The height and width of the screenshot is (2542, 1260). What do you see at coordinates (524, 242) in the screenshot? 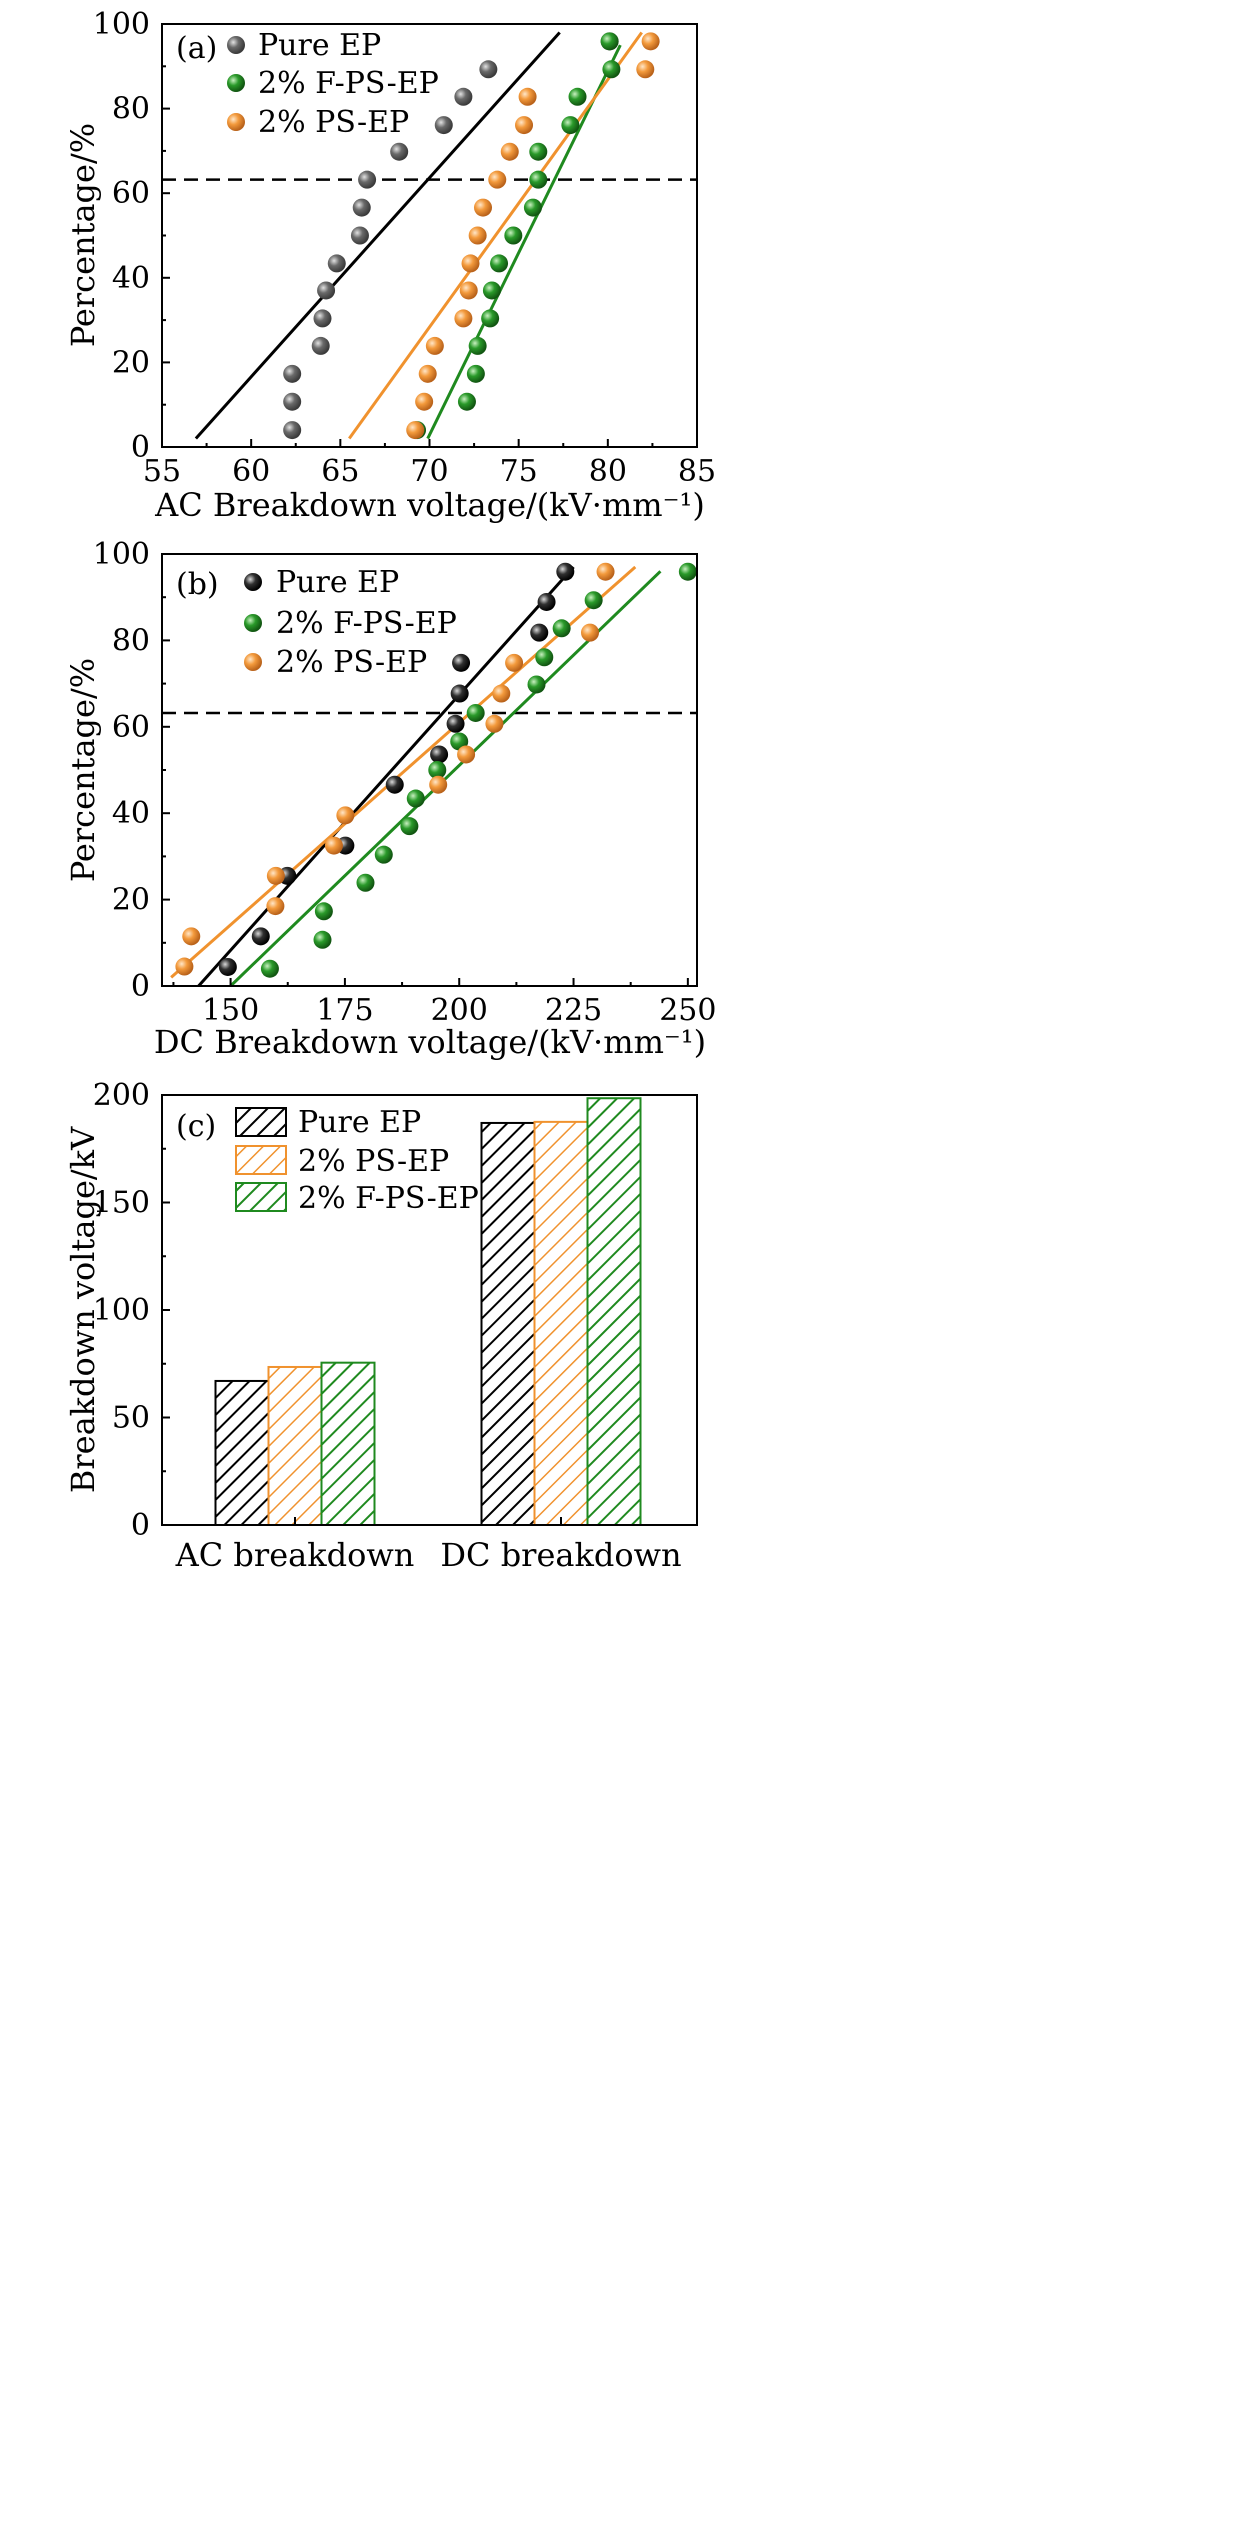
I see `fit-line-2-f-ps-ep` at bounding box center [524, 242].